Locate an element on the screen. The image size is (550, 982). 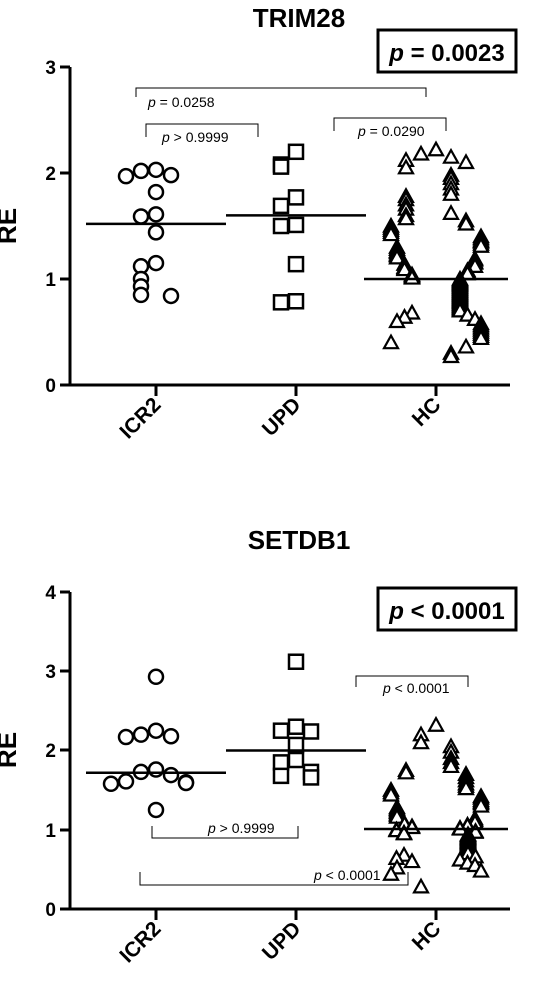
comparison-p-value: p = 0.0290 is located at coordinates (391, 131).